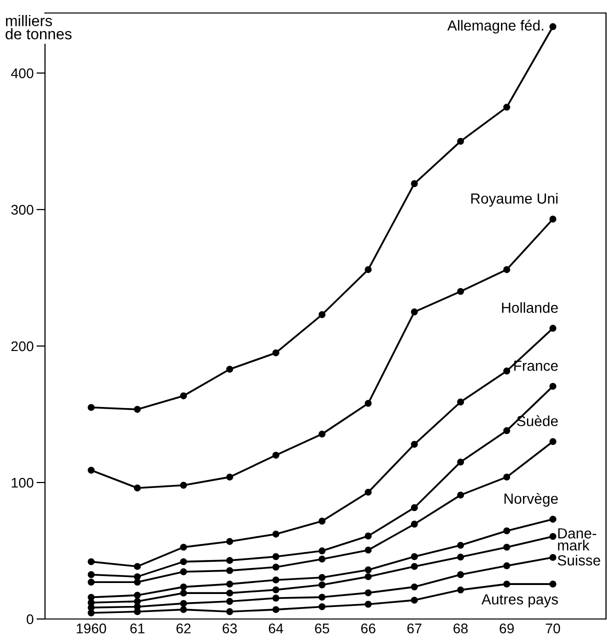  I want to click on x-tick-label: 68, so click(461, 629).